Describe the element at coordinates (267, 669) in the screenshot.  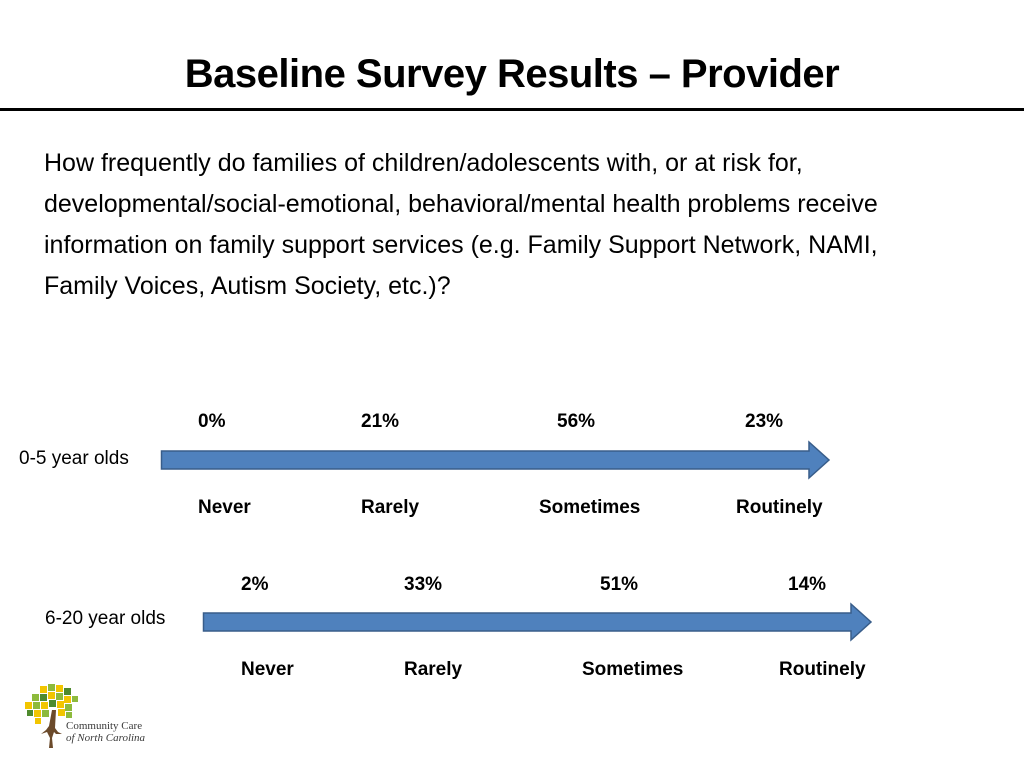
I see `group2-cat-never: Never` at that location.